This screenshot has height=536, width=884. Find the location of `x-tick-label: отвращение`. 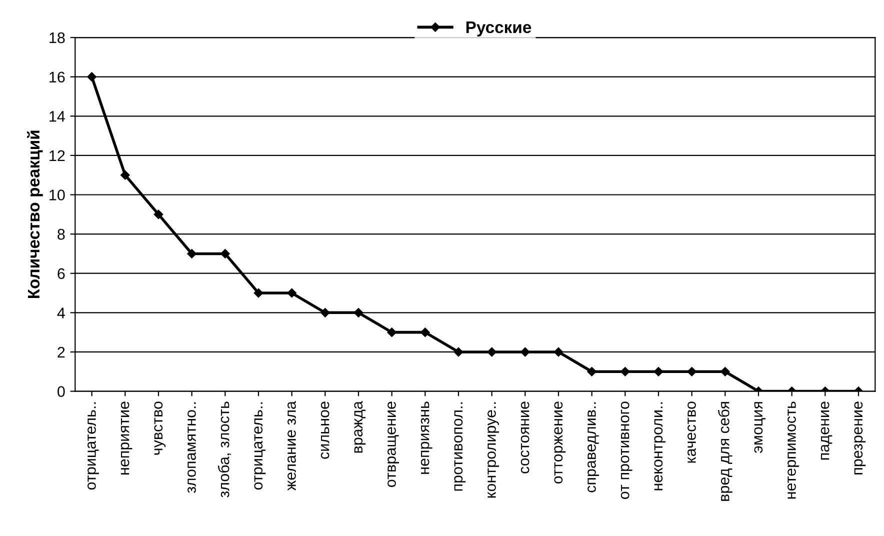

x-tick-label: отвращение is located at coordinates (393, 444).